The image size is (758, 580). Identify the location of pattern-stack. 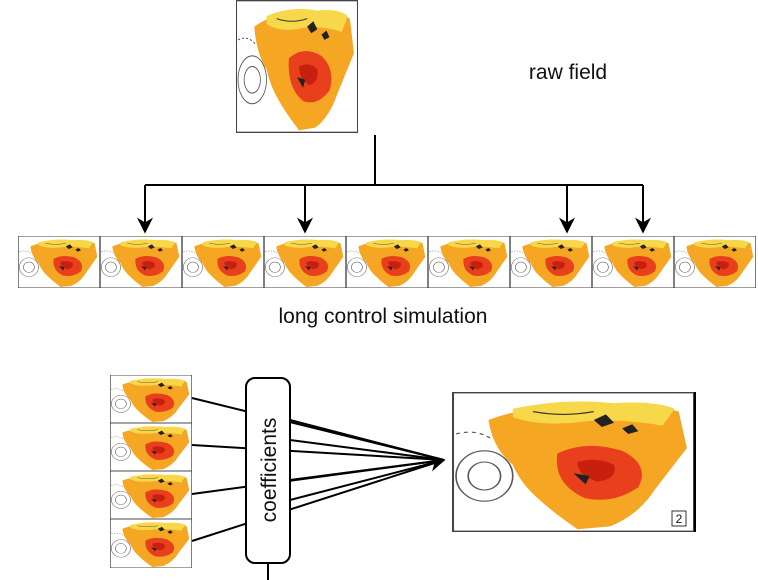
(151, 471).